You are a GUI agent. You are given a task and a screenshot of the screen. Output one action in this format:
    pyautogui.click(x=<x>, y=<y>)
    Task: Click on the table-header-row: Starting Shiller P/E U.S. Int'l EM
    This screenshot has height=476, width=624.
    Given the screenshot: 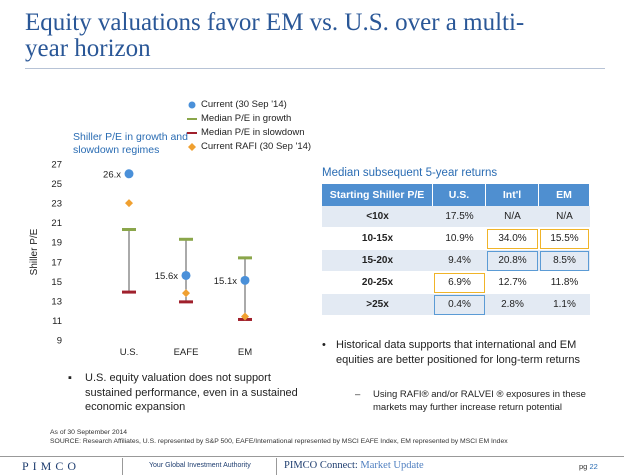 What is the action you would take?
    pyautogui.click(x=456, y=195)
    